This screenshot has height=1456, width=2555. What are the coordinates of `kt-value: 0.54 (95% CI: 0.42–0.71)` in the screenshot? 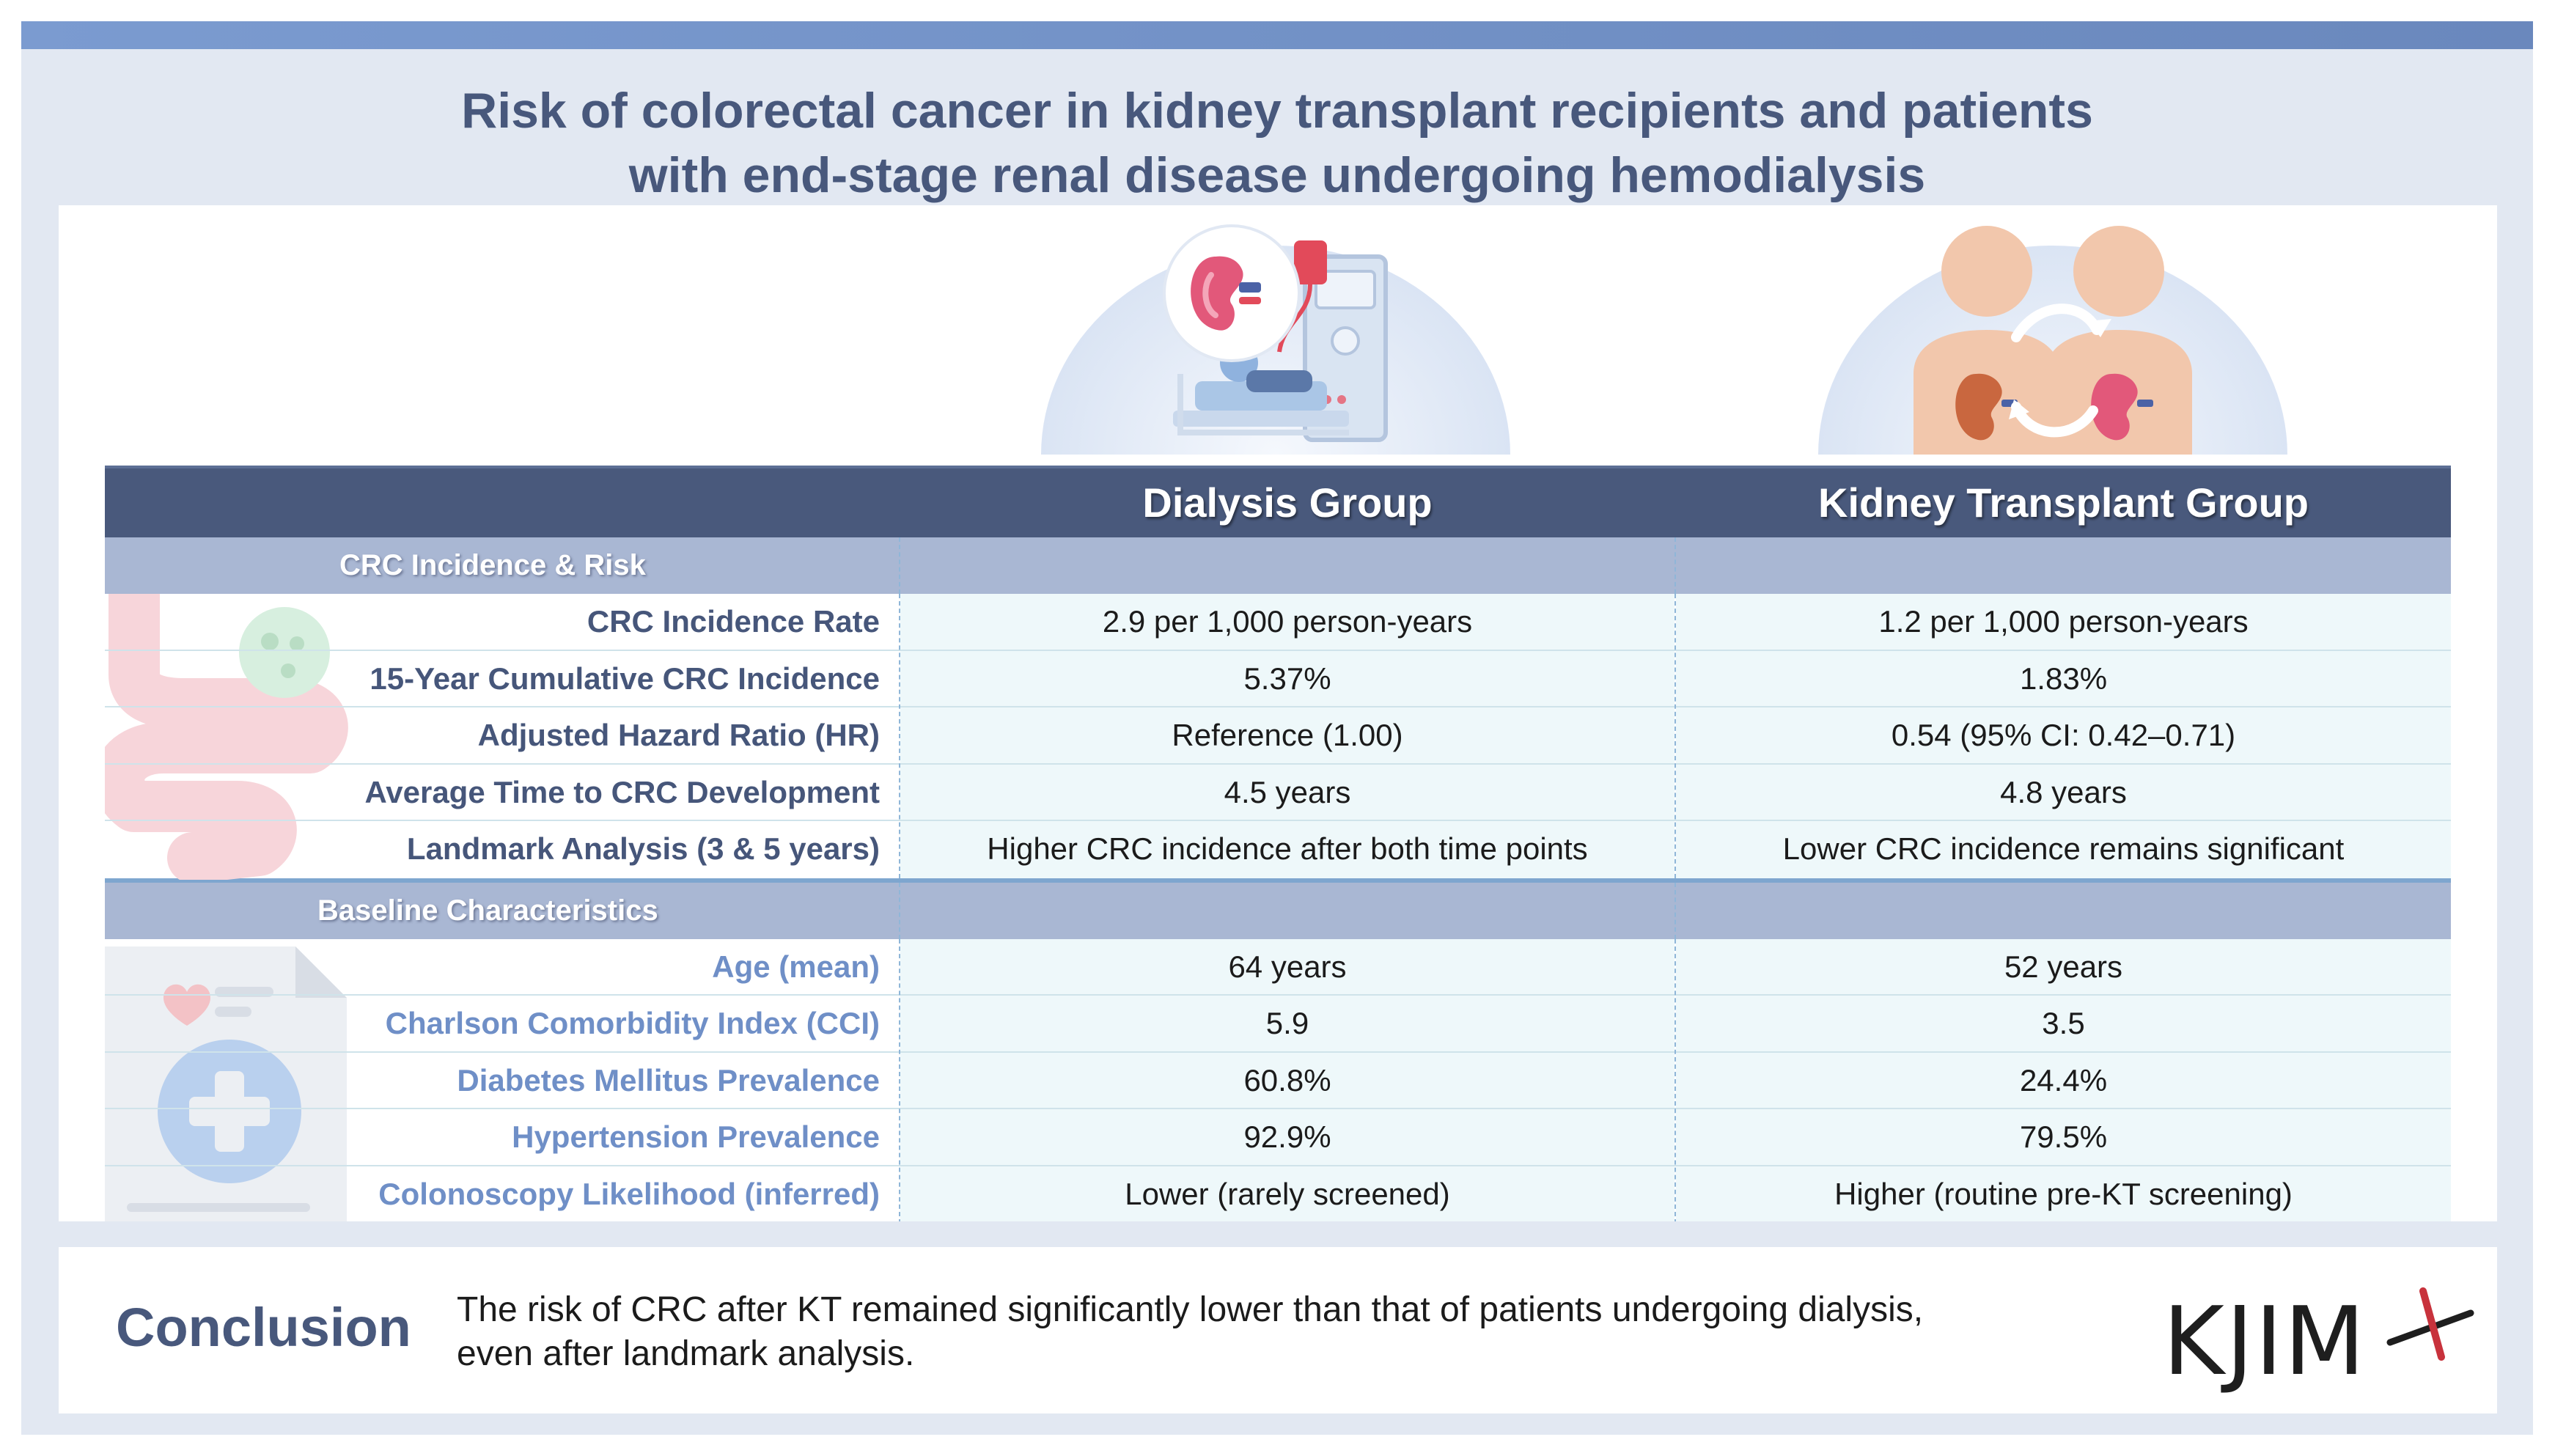 It's located at (2064, 735).